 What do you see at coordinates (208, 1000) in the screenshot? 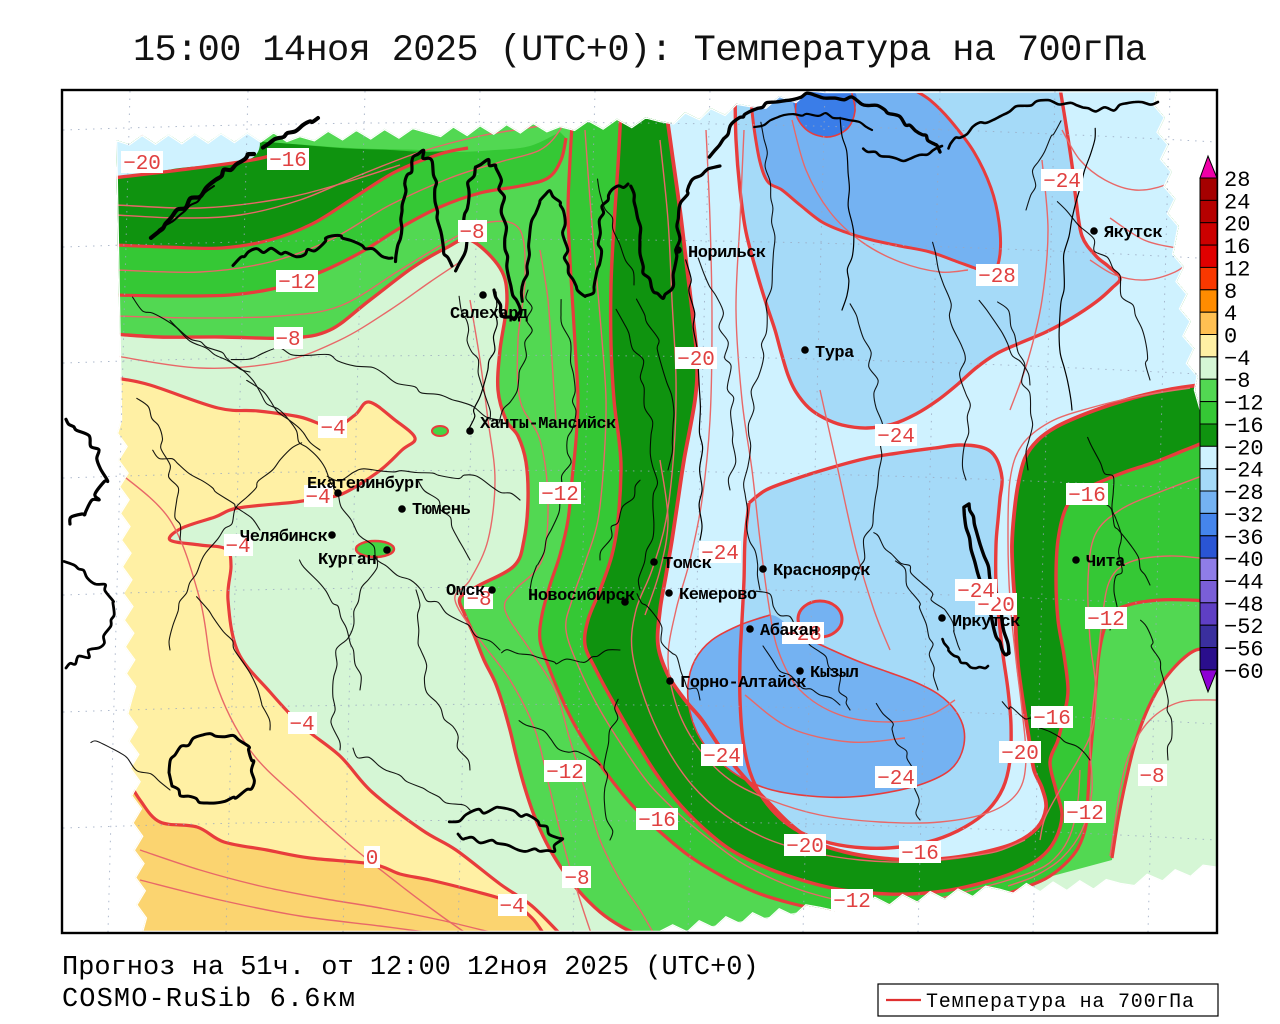
I see `svg-text: COSMO-RuSib 6.6км` at bounding box center [208, 1000].